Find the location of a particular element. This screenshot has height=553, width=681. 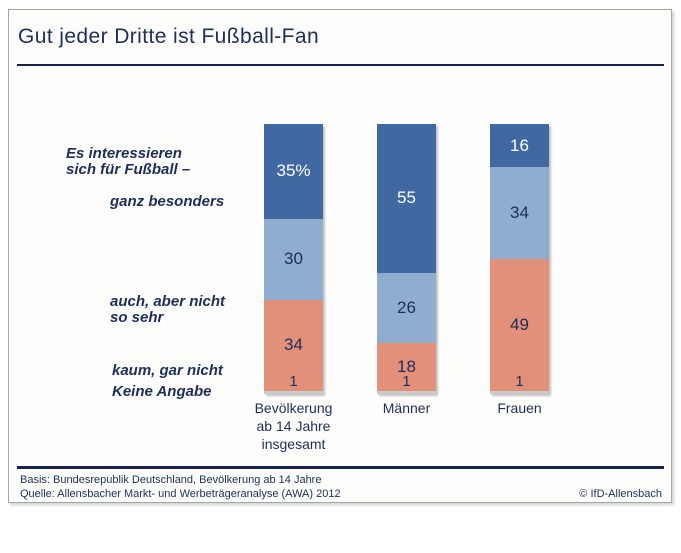

category-label-line: Frauen is located at coordinates (519, 408).